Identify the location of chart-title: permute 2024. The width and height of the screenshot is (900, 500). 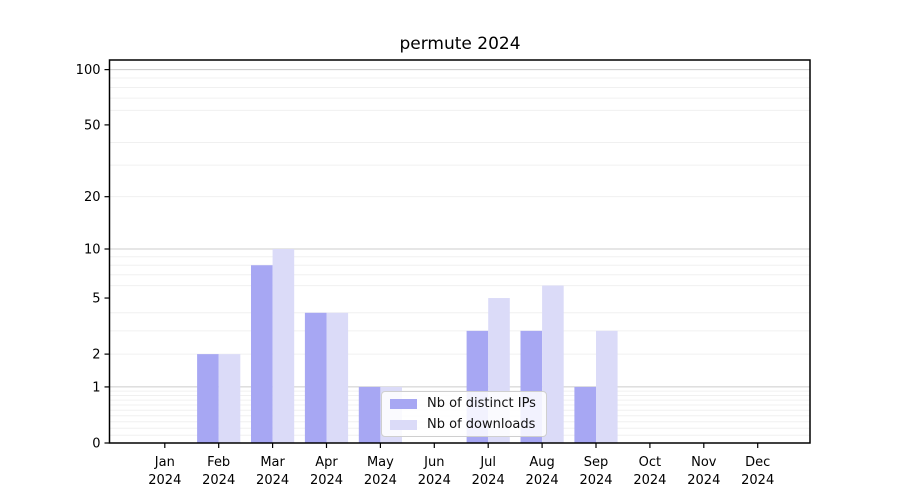
(460, 44).